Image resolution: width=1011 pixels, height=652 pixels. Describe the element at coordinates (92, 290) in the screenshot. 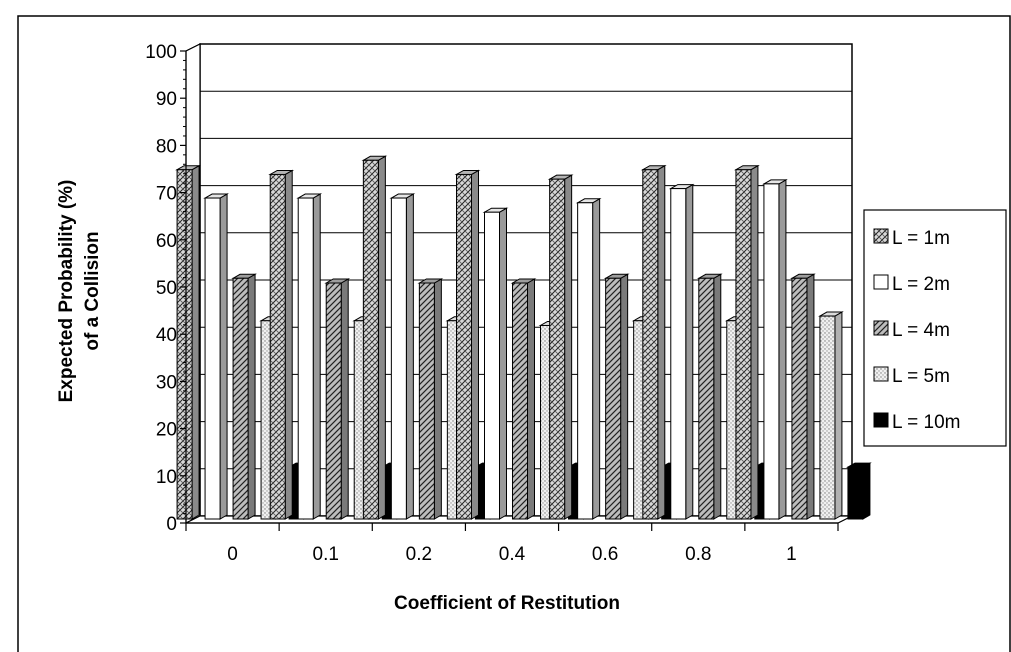

I see `y-axis-title-line-2: of a Collision` at that location.